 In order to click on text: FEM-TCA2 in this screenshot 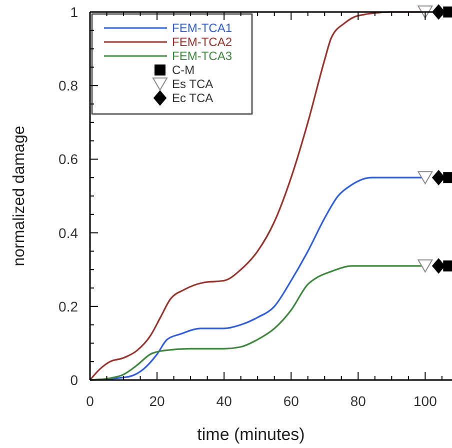, I will do `click(202, 42)`.